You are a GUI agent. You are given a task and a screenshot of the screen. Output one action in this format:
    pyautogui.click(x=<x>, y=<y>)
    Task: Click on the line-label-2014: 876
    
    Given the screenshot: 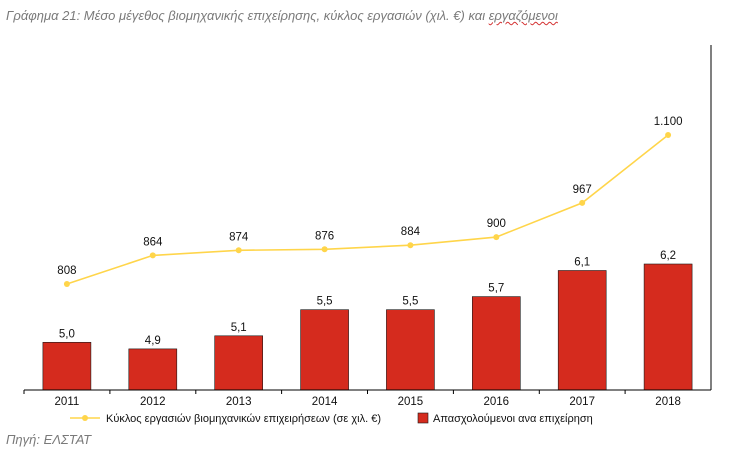 What is the action you would take?
    pyautogui.click(x=324, y=236)
    